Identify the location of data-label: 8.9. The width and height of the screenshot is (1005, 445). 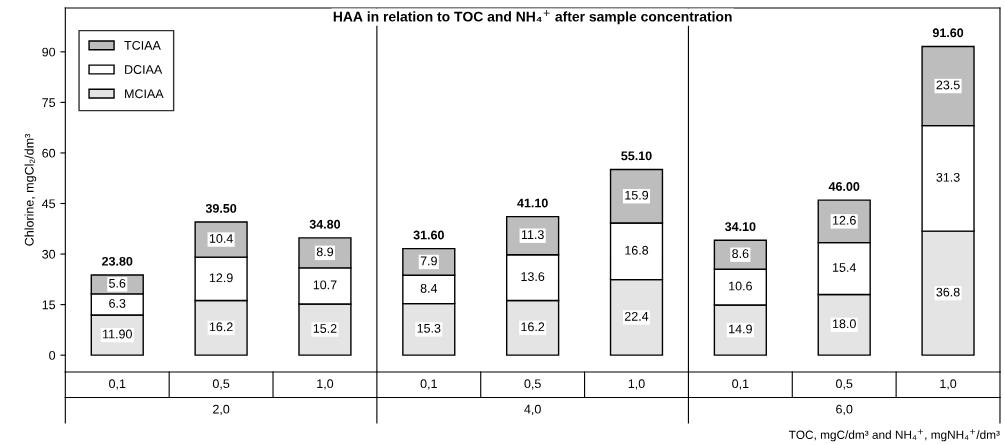
(325, 252).